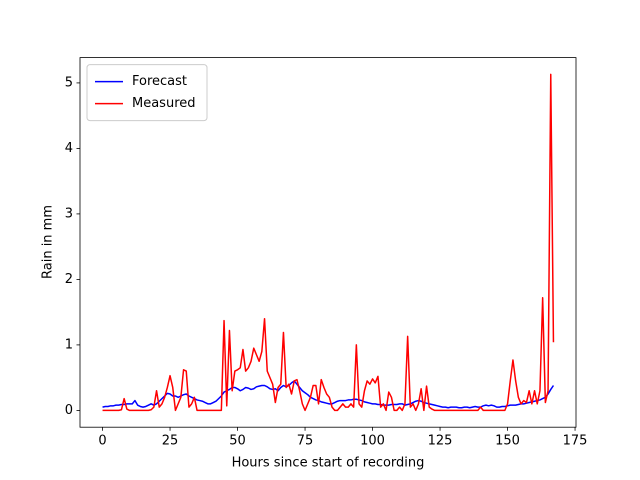 The height and width of the screenshot is (480, 640). I want to click on y-tick-label: 5, so click(69, 82).